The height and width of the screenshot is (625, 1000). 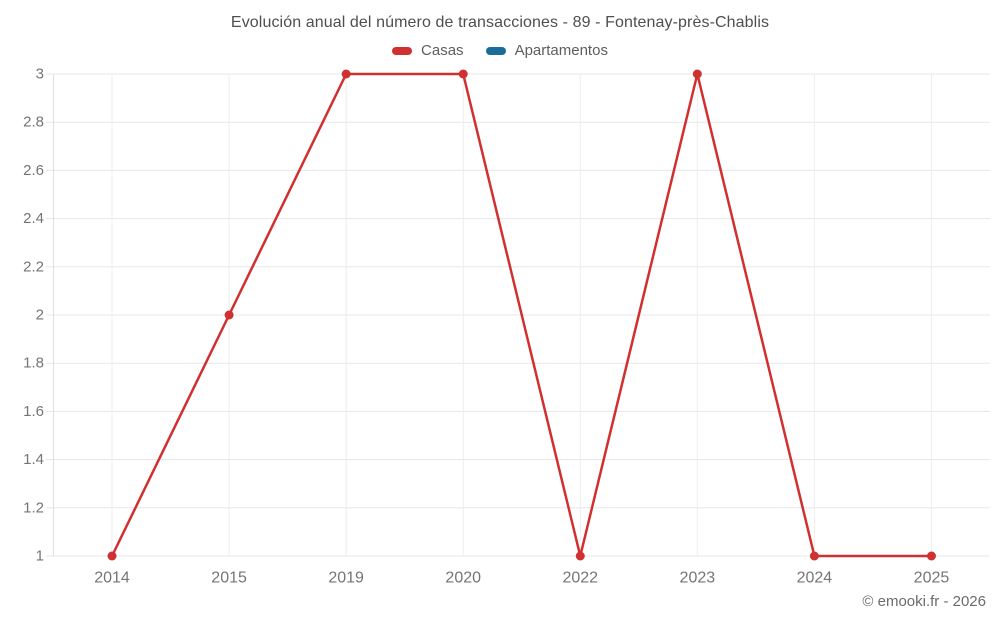 I want to click on x-tick-label: 2015, so click(x=229, y=578).